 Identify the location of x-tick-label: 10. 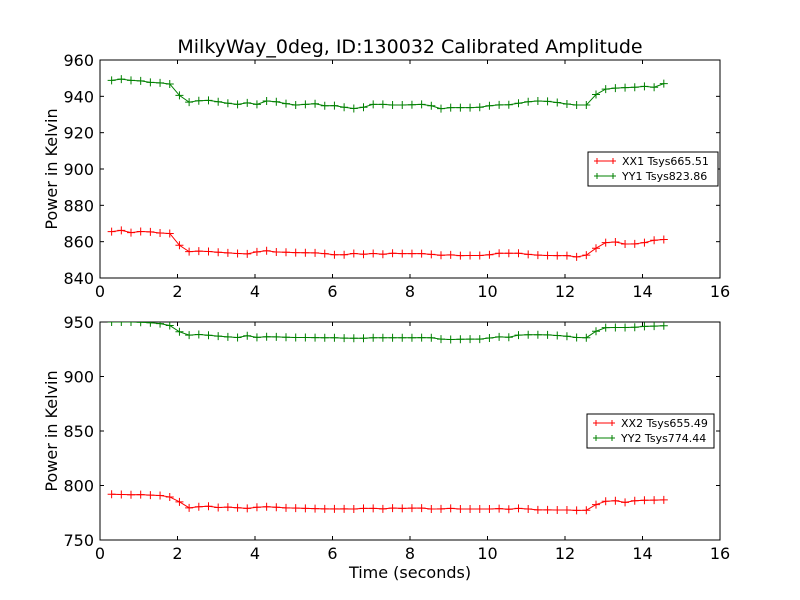
(487, 553).